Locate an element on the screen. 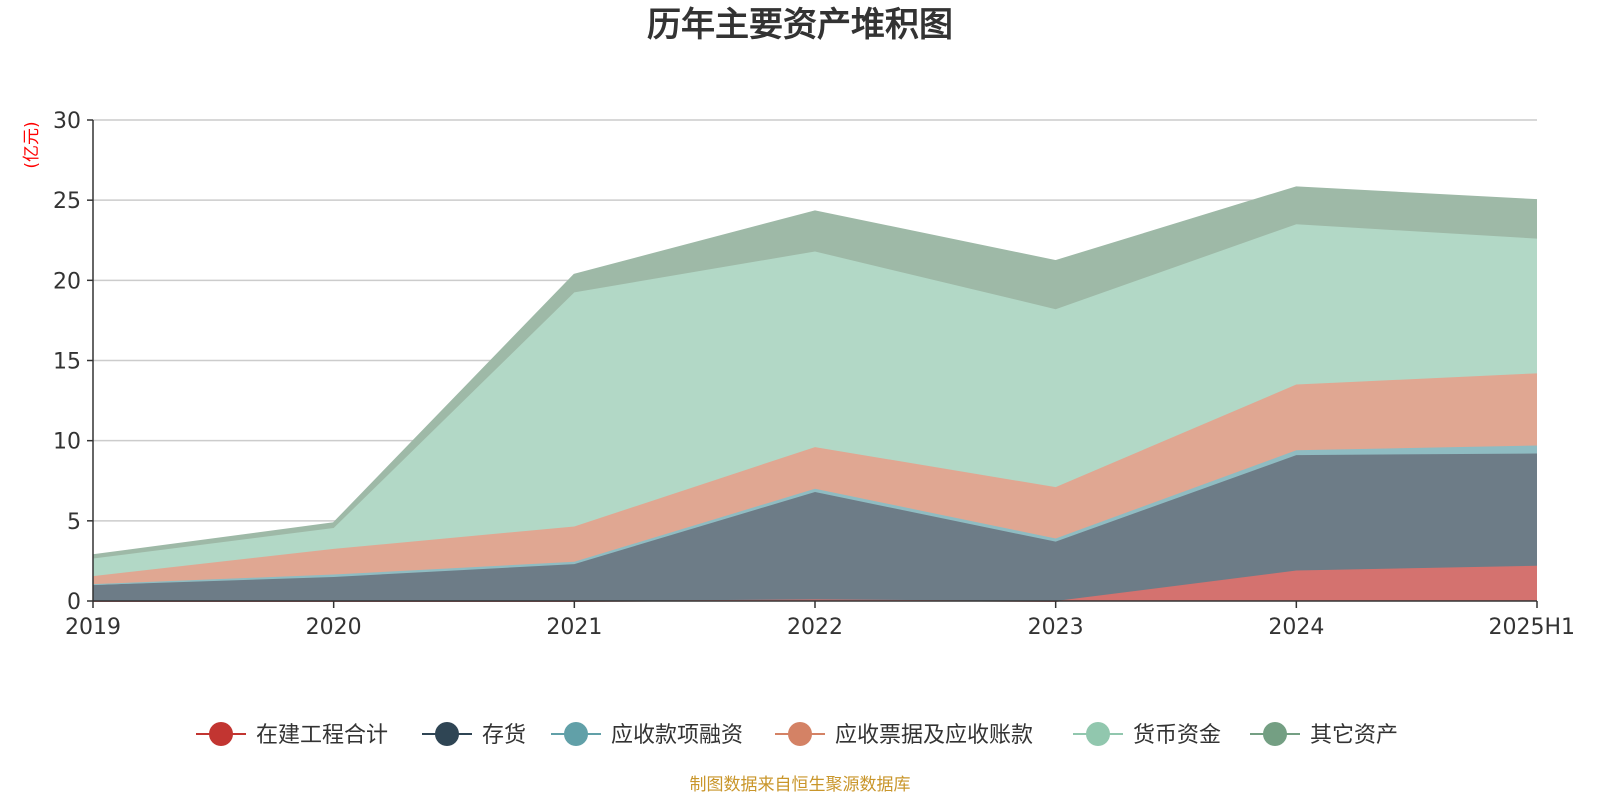 This screenshot has height=800, width=1600. legend-label: 应收票据及应收账款 is located at coordinates (934, 735).